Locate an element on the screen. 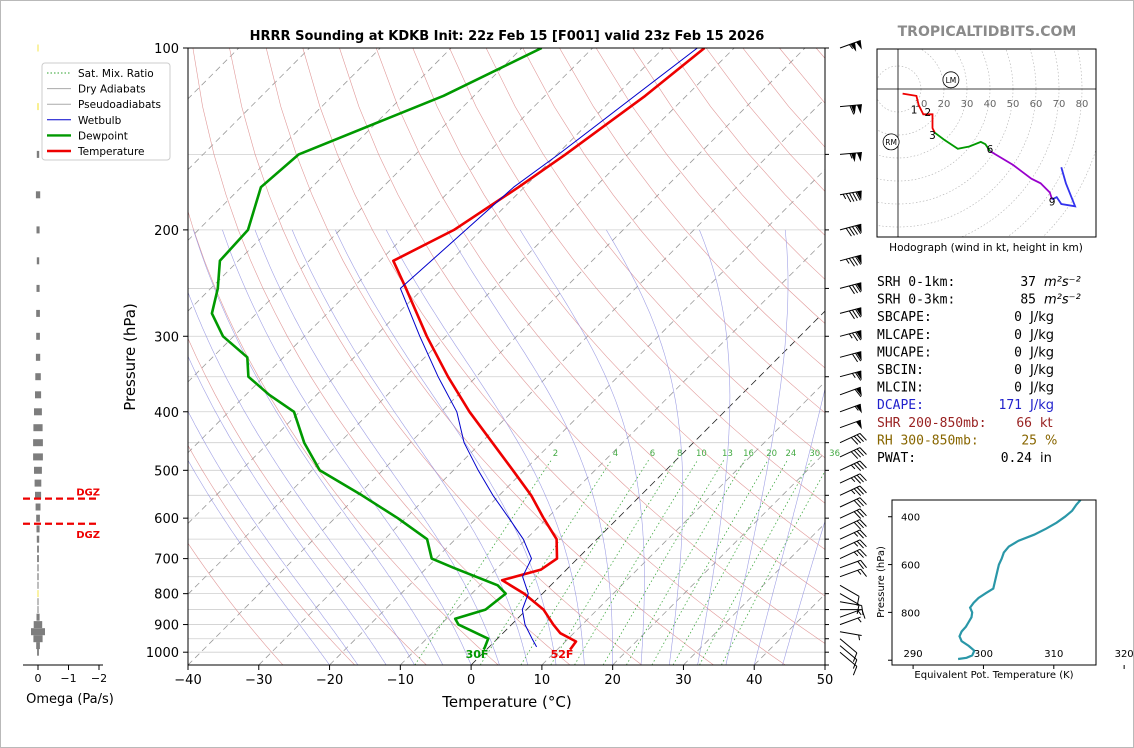 The image size is (1134, 748). x-tick-label: −40 is located at coordinates (187, 680).